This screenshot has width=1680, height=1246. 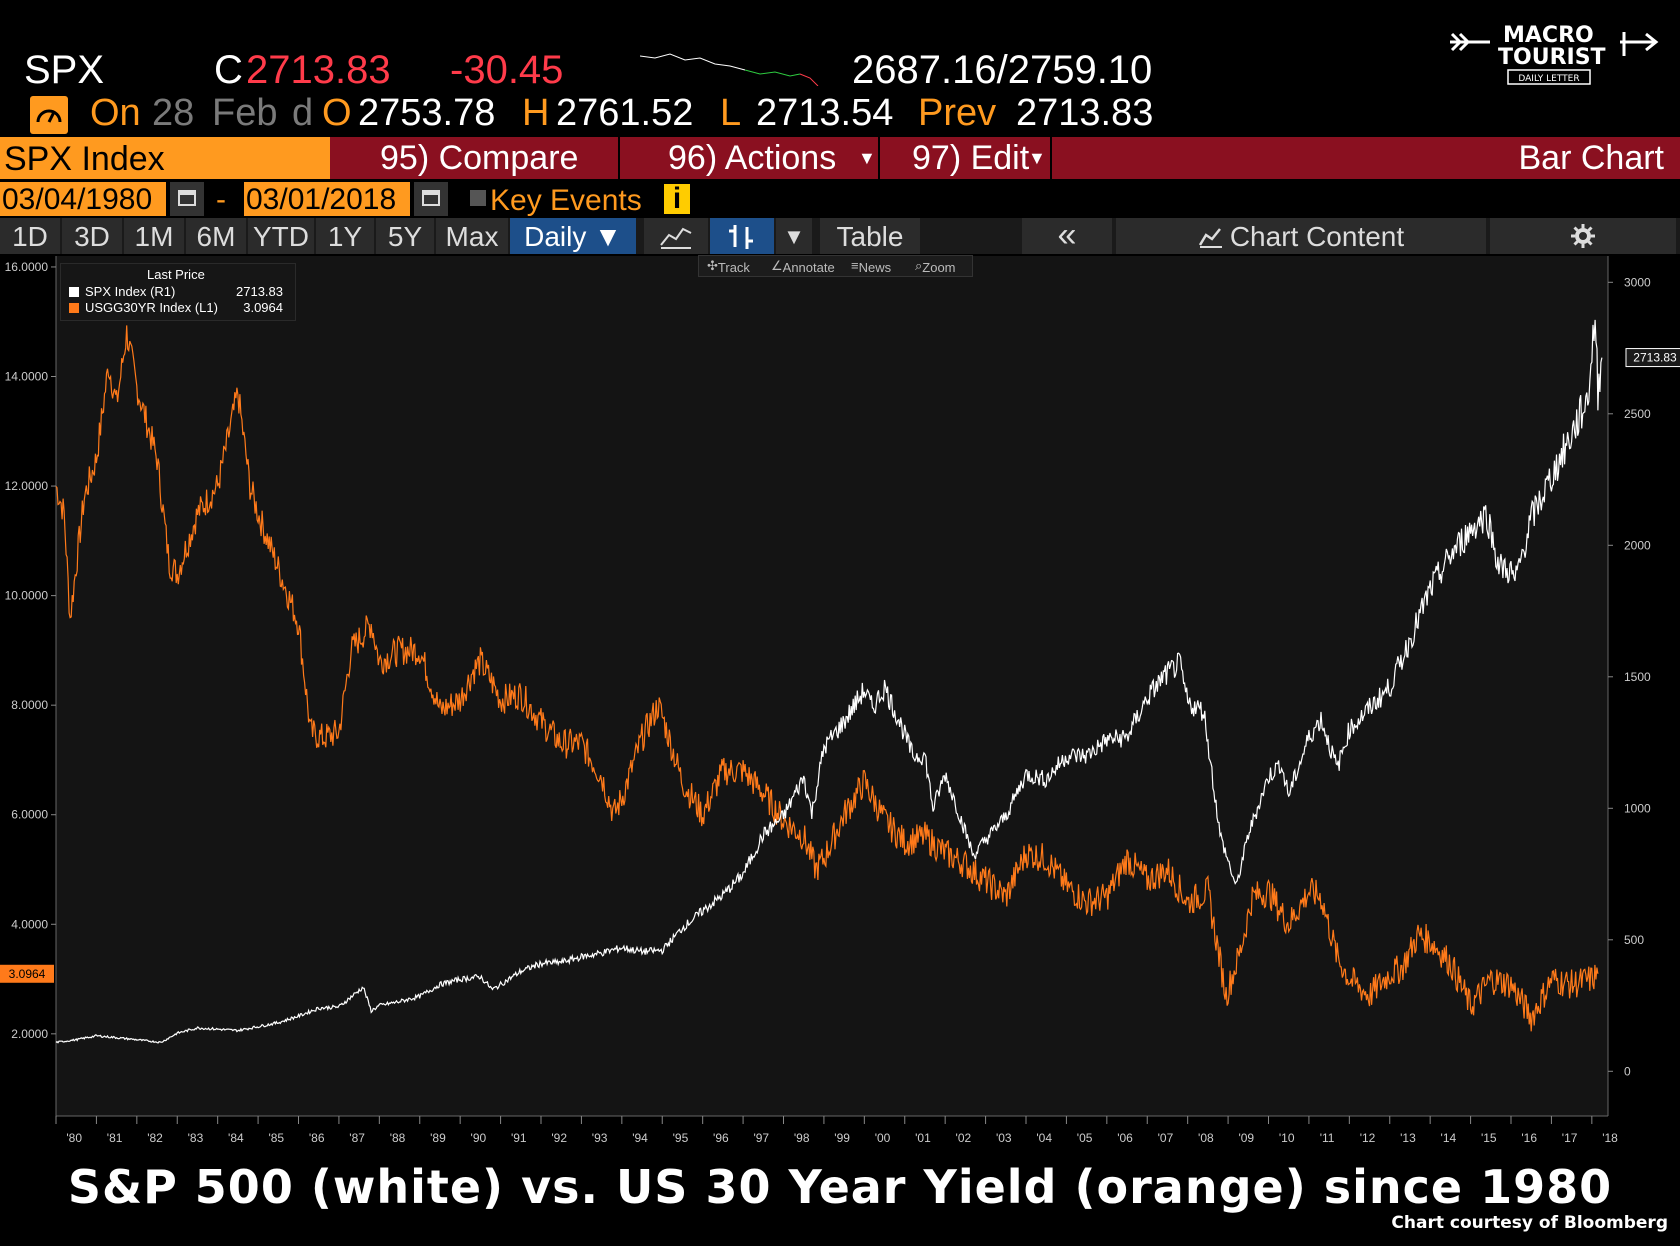 I want to click on legend-value: 2713.83, so click(x=259, y=291).